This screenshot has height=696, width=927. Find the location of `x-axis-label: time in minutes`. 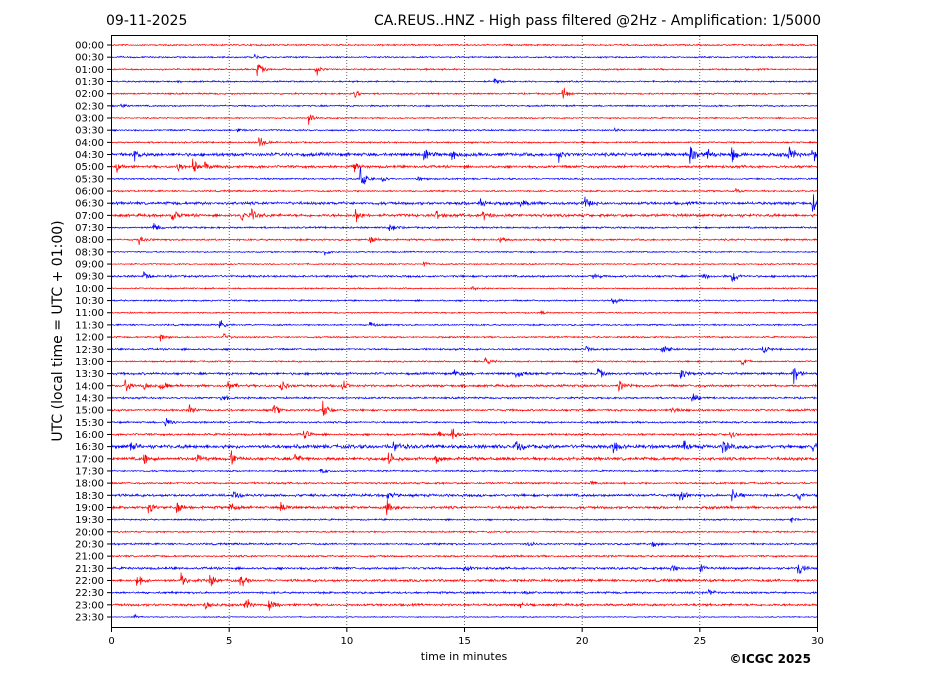

x-axis-label: time in minutes is located at coordinates (464, 656).